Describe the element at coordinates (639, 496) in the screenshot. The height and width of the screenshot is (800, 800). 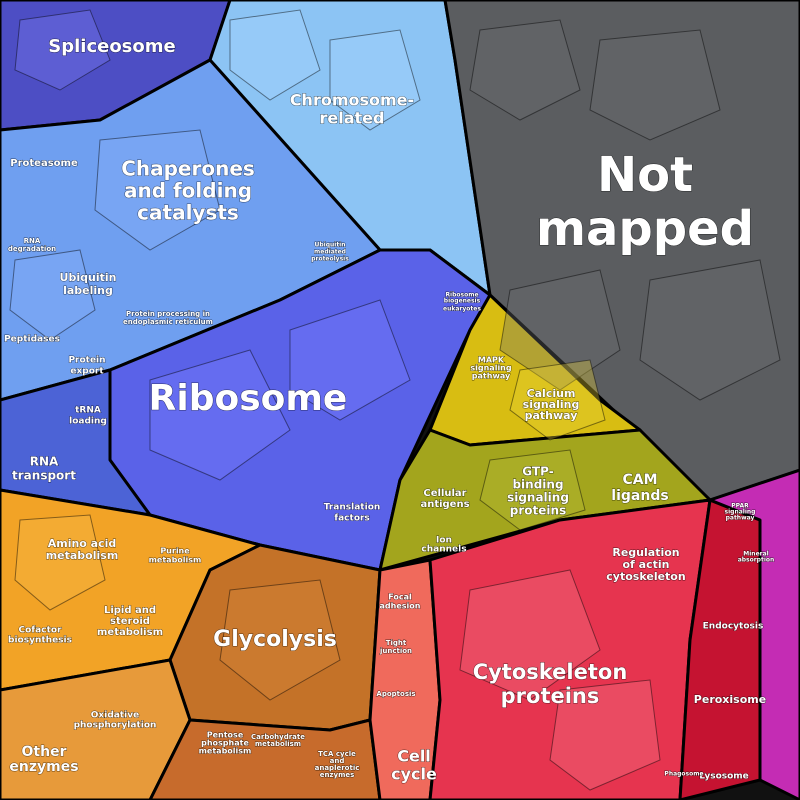
I see `label-cam-ligands-line2: ligands` at that location.